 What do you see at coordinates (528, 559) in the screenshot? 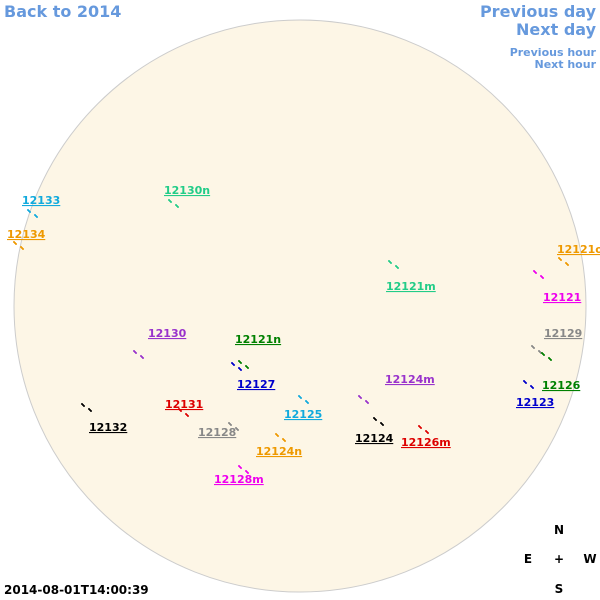
I see `compass-east: E` at bounding box center [528, 559].